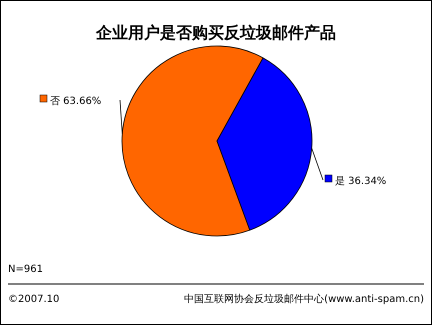 This screenshot has height=325, width=432. What do you see at coordinates (360, 181) in the screenshot?
I see `legend-label: 是 36.34%` at bounding box center [360, 181].